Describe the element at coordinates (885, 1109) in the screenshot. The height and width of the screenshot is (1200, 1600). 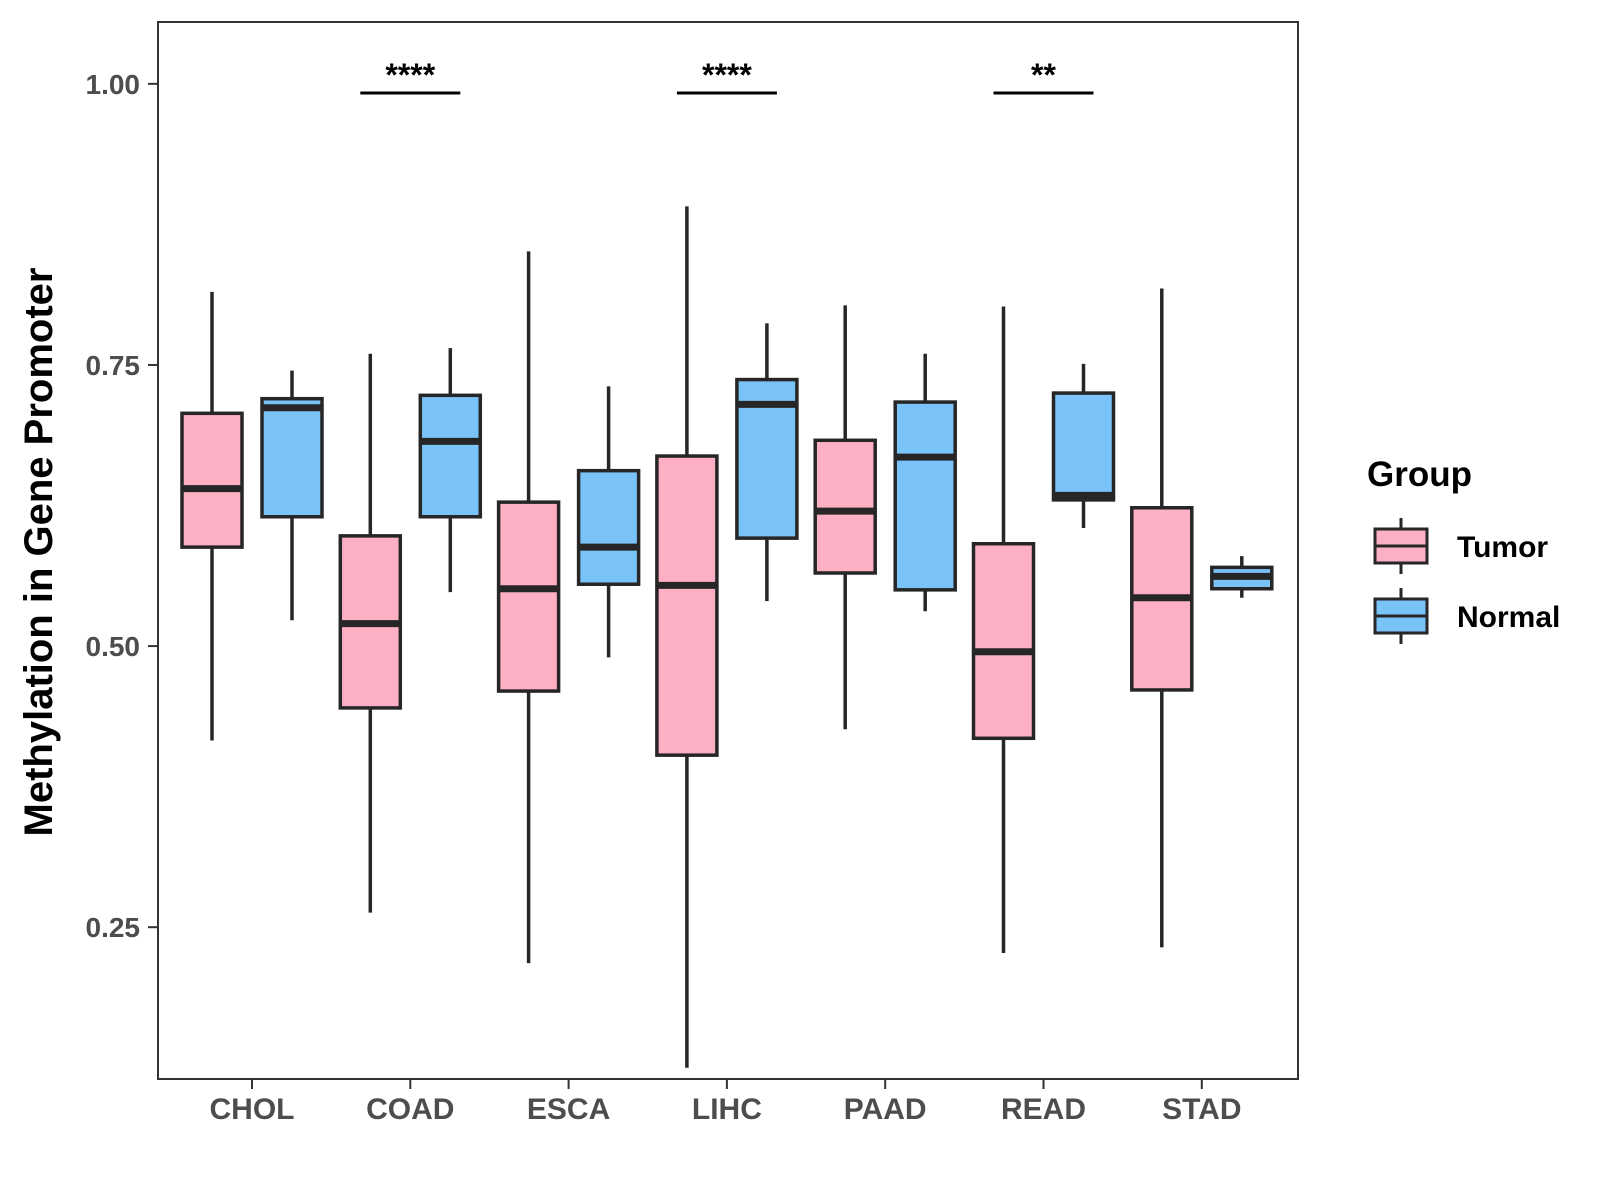
I see `x-tick-label: PAAD` at that location.